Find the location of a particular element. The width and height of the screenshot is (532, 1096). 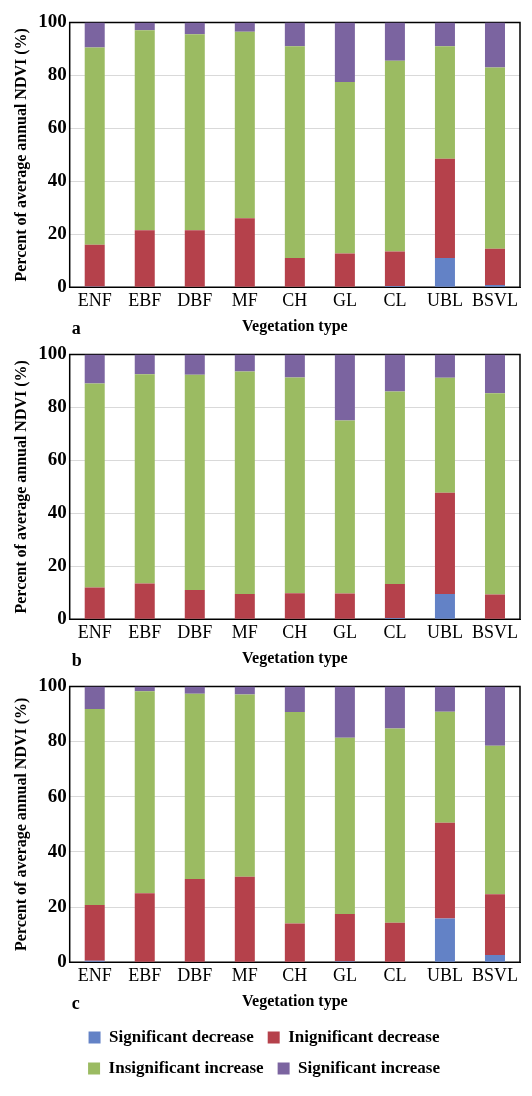

text: c is located at coordinates (75, 1002).